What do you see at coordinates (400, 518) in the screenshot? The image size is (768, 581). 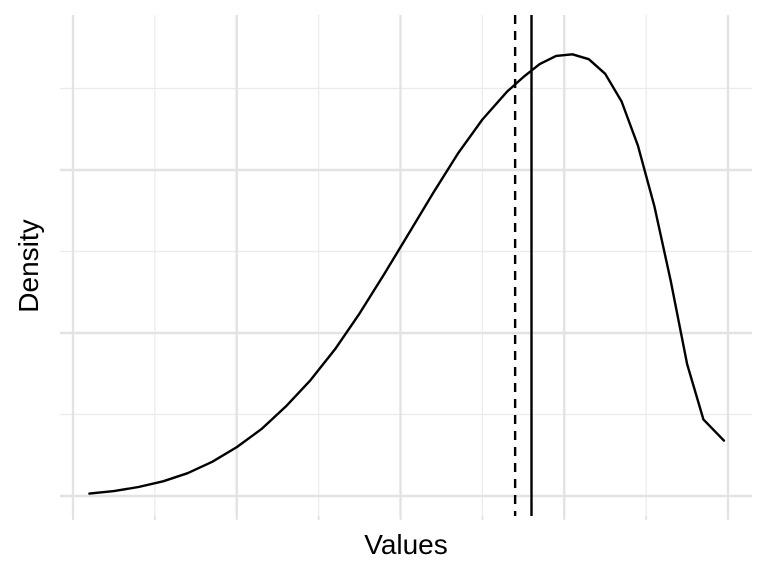 I see `axis-ticks` at bounding box center [400, 518].